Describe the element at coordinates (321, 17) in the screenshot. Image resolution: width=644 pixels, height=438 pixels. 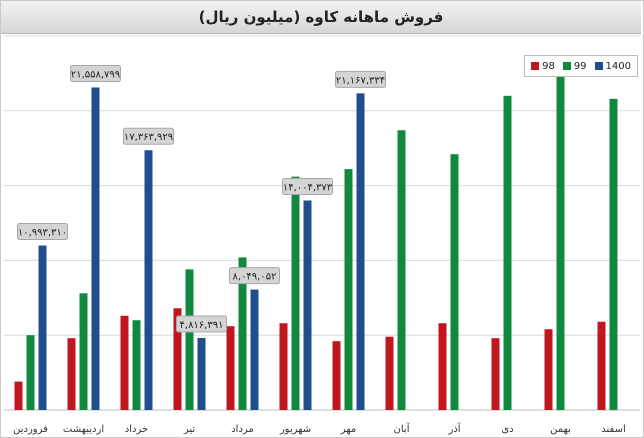
I see `chart-title: فروش ماهانه کاوه (میلیون ریال)` at that location.